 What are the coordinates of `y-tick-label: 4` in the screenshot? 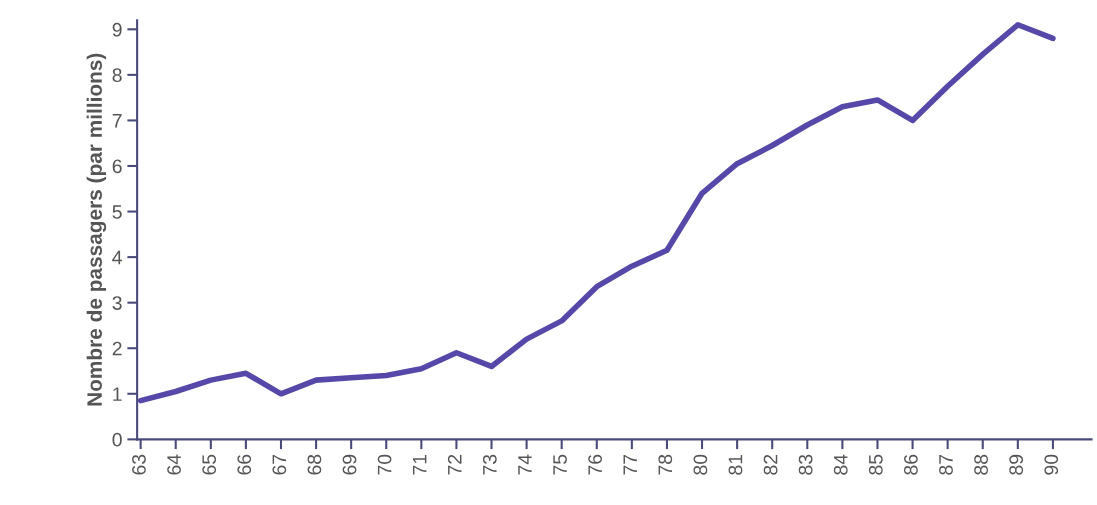 It's located at (117, 257).